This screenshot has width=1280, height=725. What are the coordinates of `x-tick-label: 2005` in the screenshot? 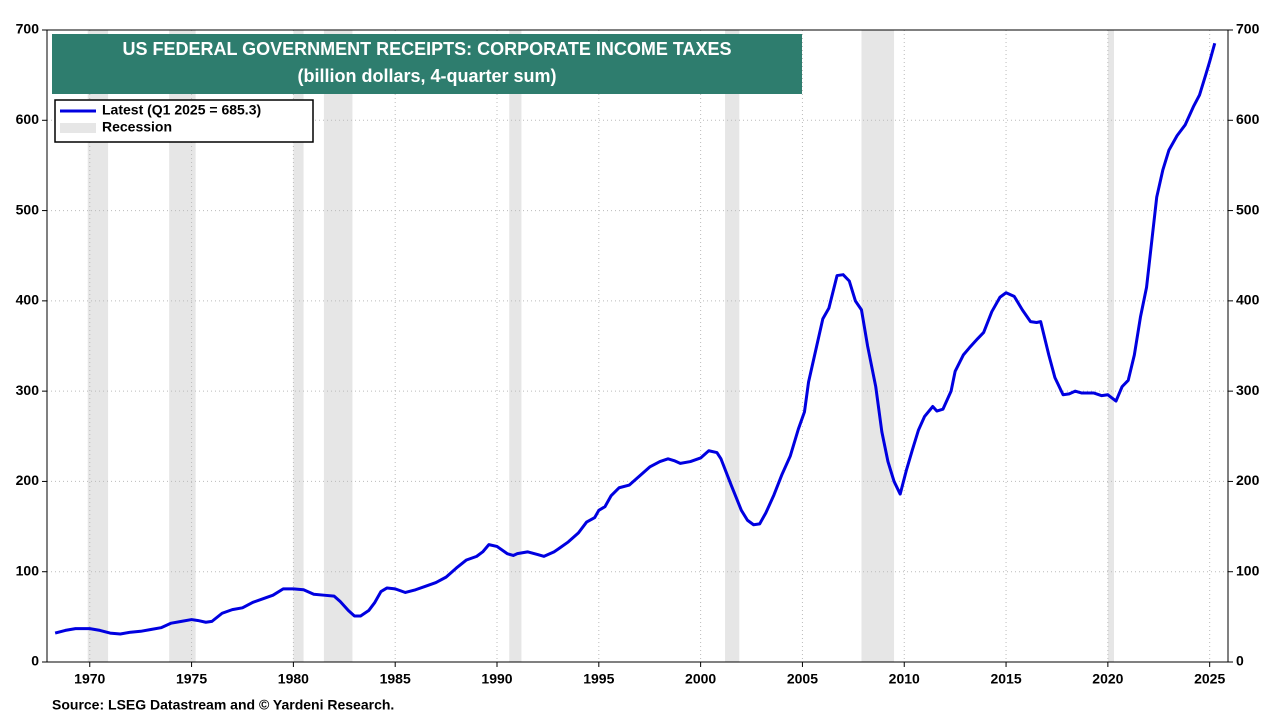 It's located at (802, 679).